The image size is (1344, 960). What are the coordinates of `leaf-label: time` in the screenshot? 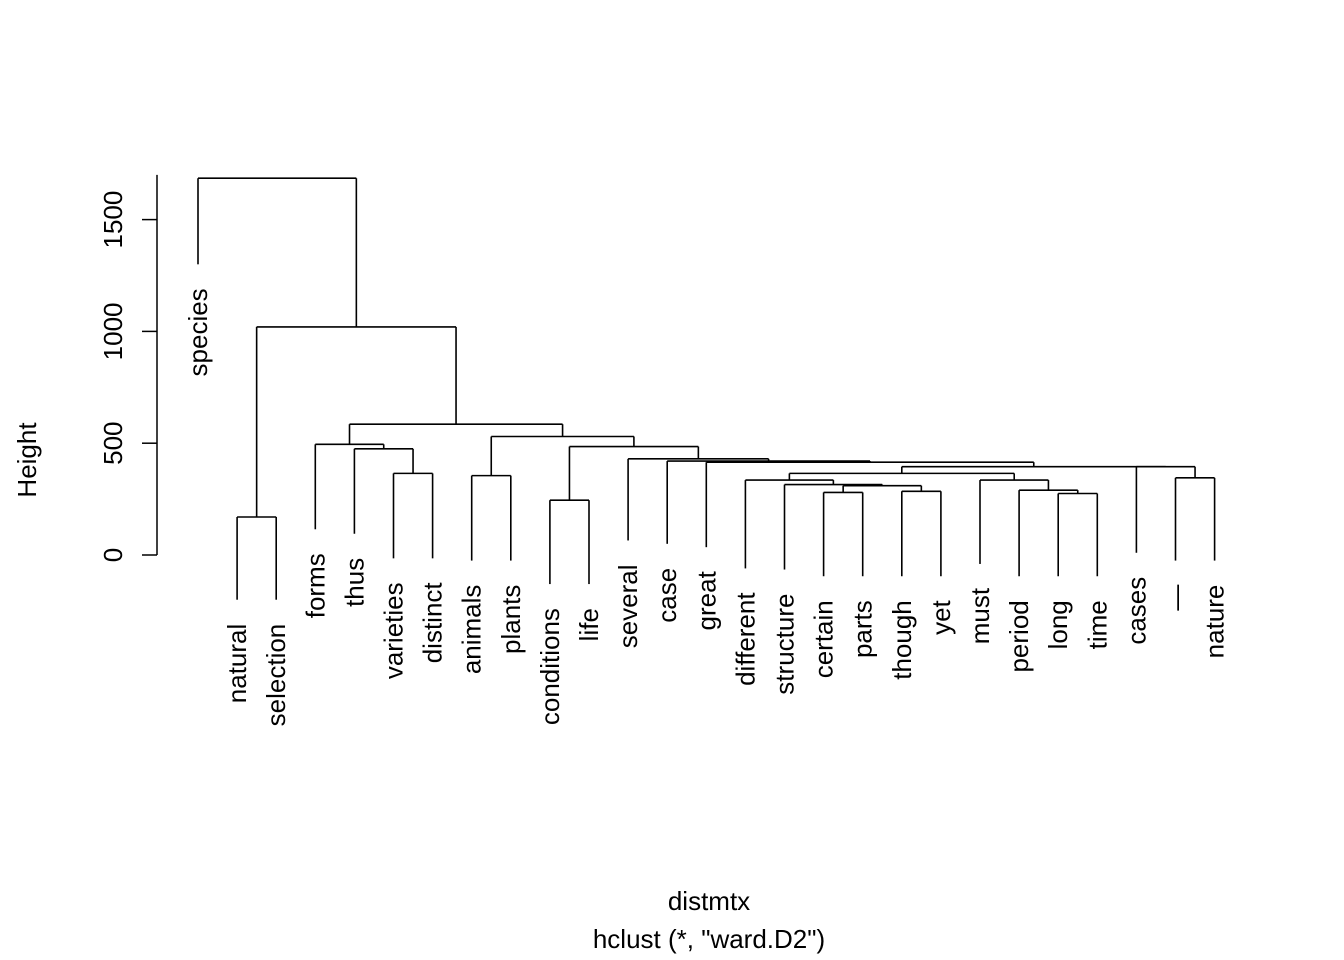 It's located at (1097, 624).